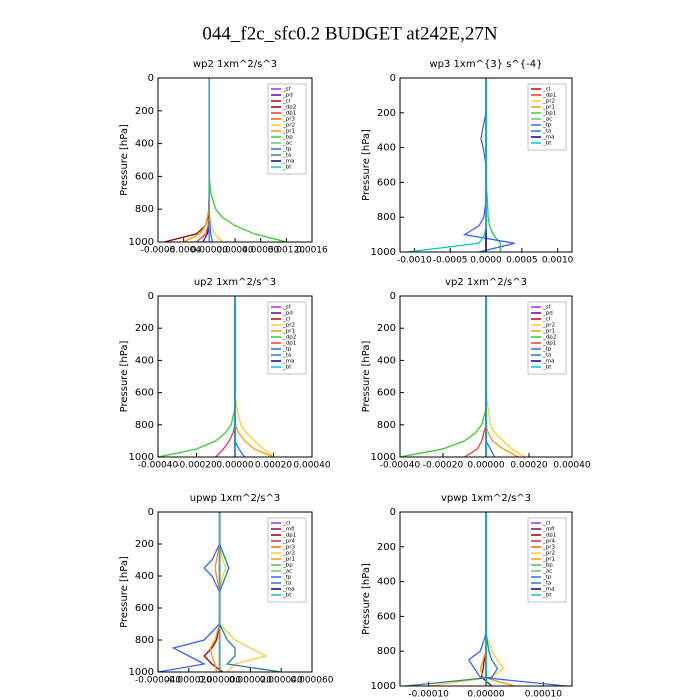 The width and height of the screenshot is (700, 700). What do you see at coordinates (250, 681) in the screenshot?
I see `x-tick-label: 0.000020` at bounding box center [250, 681].